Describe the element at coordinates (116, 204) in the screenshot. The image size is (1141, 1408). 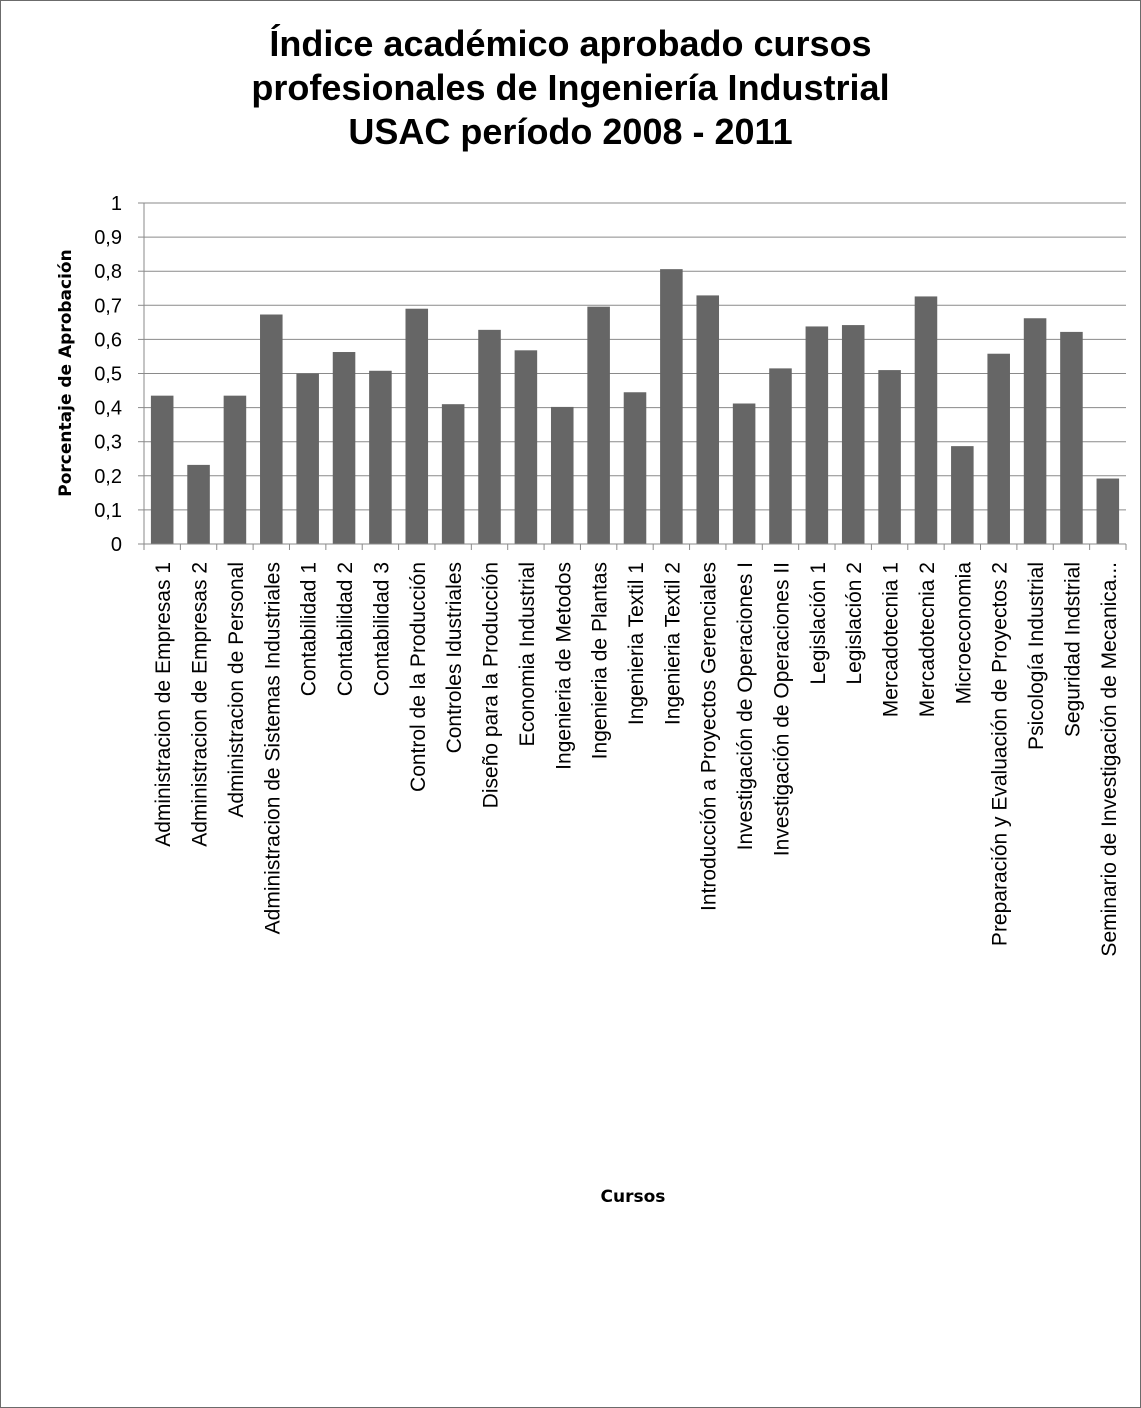
I see `y-tick-label: 1` at that location.